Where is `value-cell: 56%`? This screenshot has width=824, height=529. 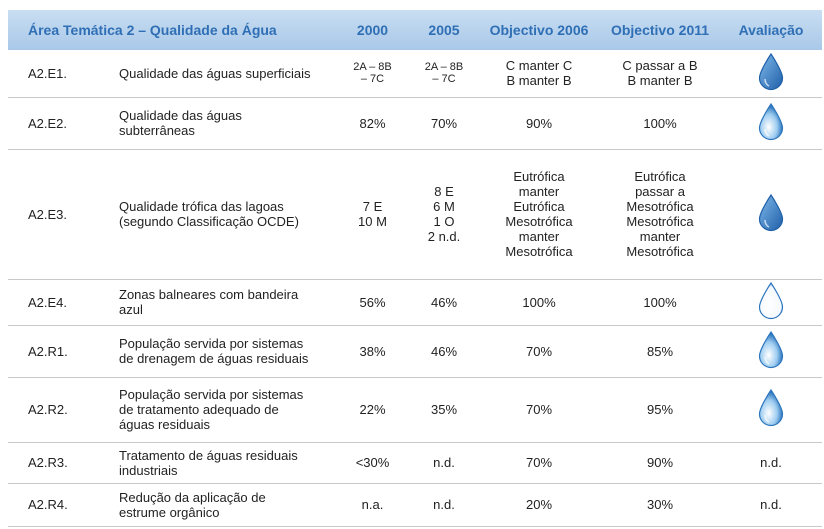 value-cell: 56% is located at coordinates (372, 302).